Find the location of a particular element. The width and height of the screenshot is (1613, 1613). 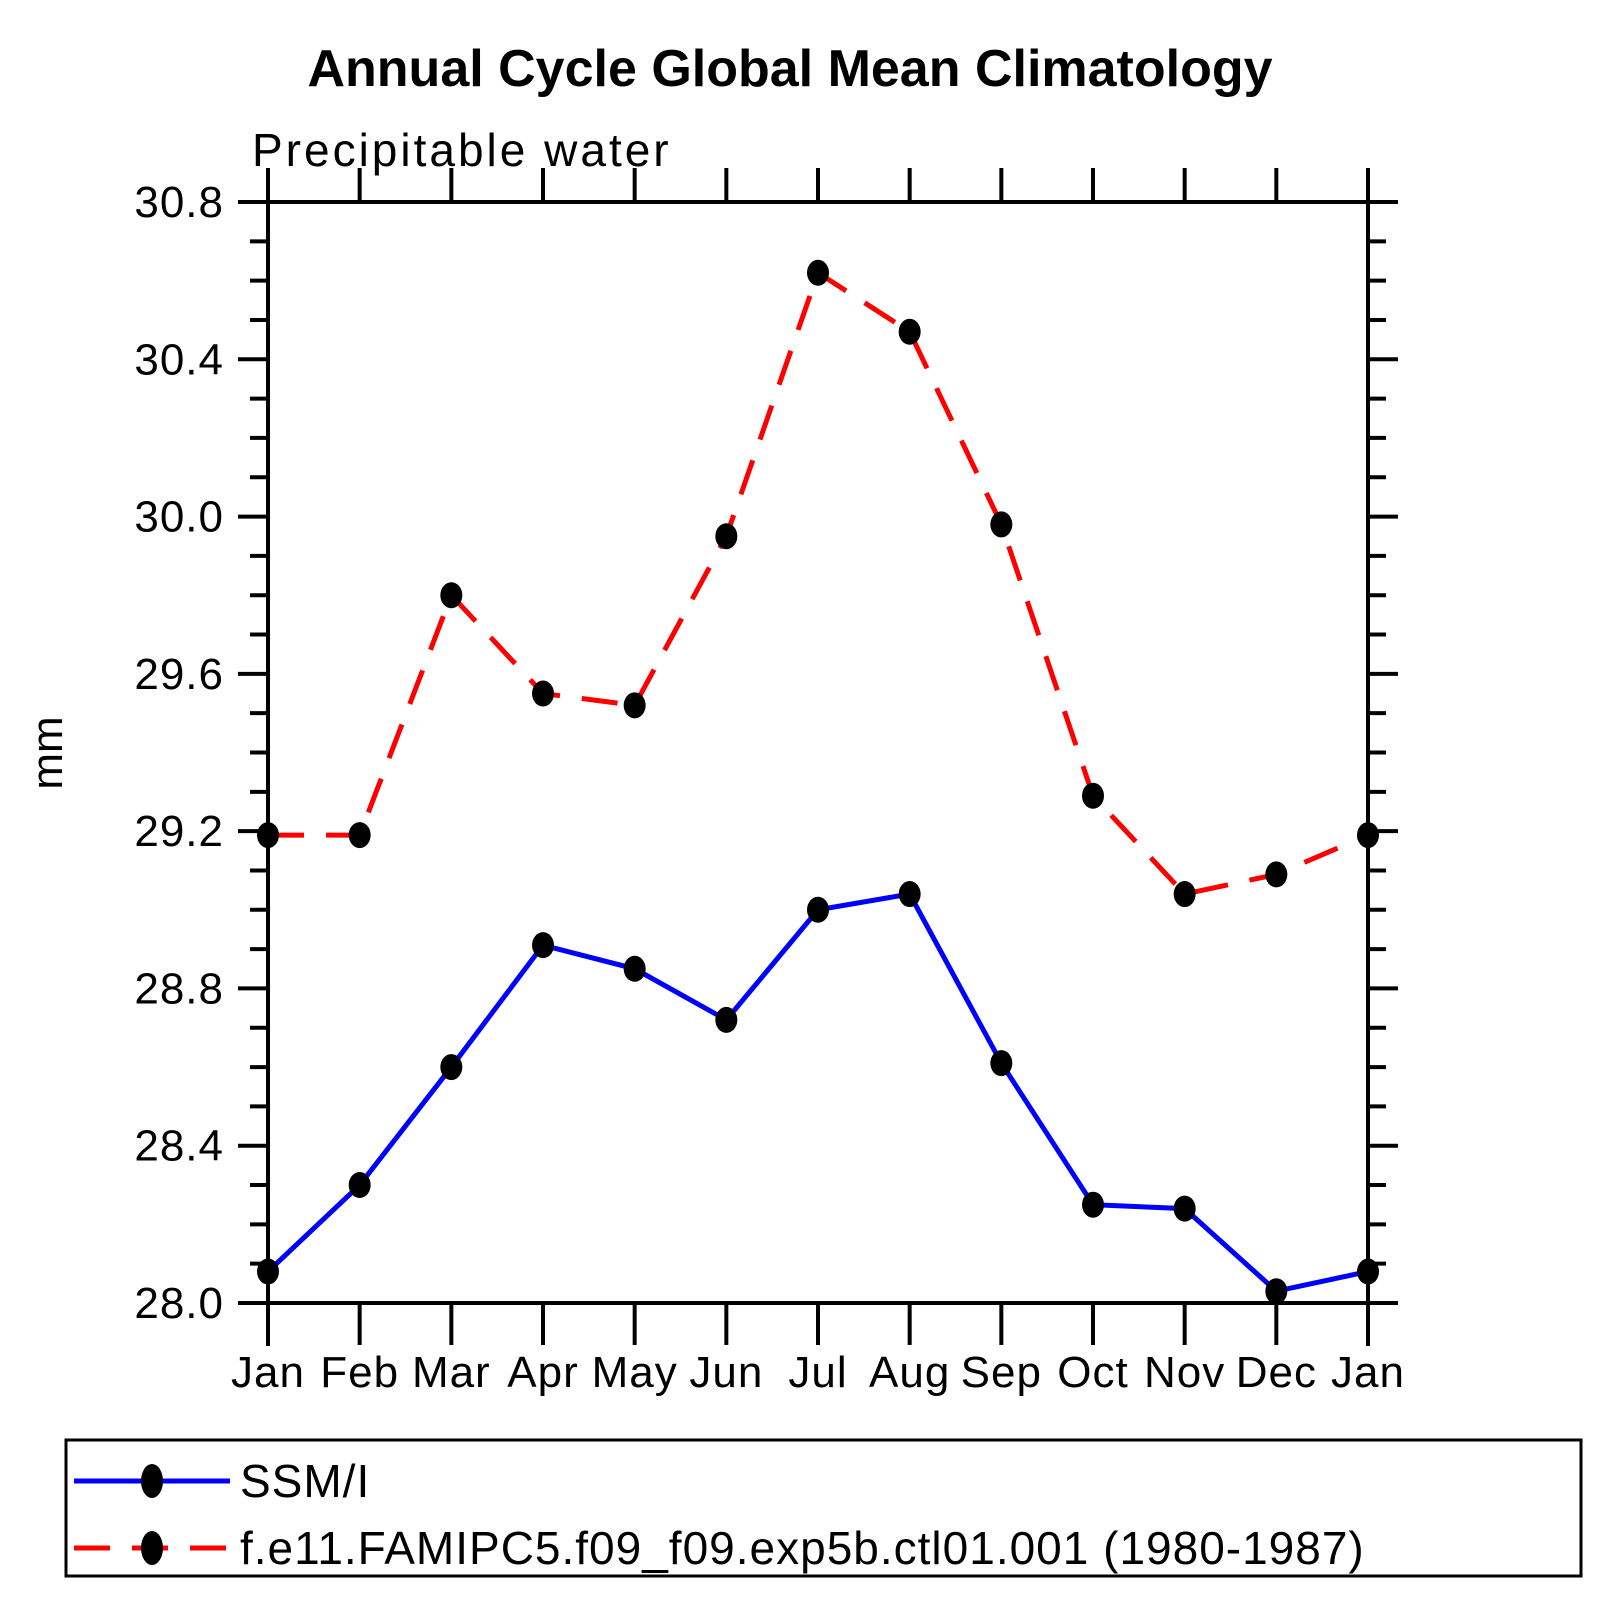

x-tick-label: Jun is located at coordinates (726, 1372).